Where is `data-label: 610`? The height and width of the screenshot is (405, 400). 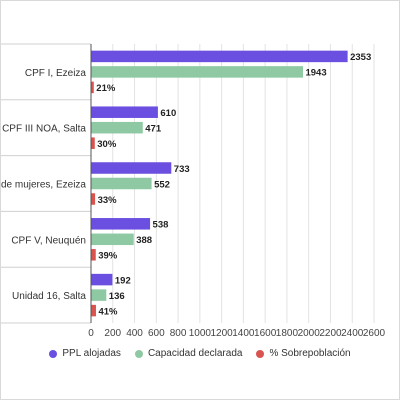
data-label: 610 is located at coordinates (168, 113).